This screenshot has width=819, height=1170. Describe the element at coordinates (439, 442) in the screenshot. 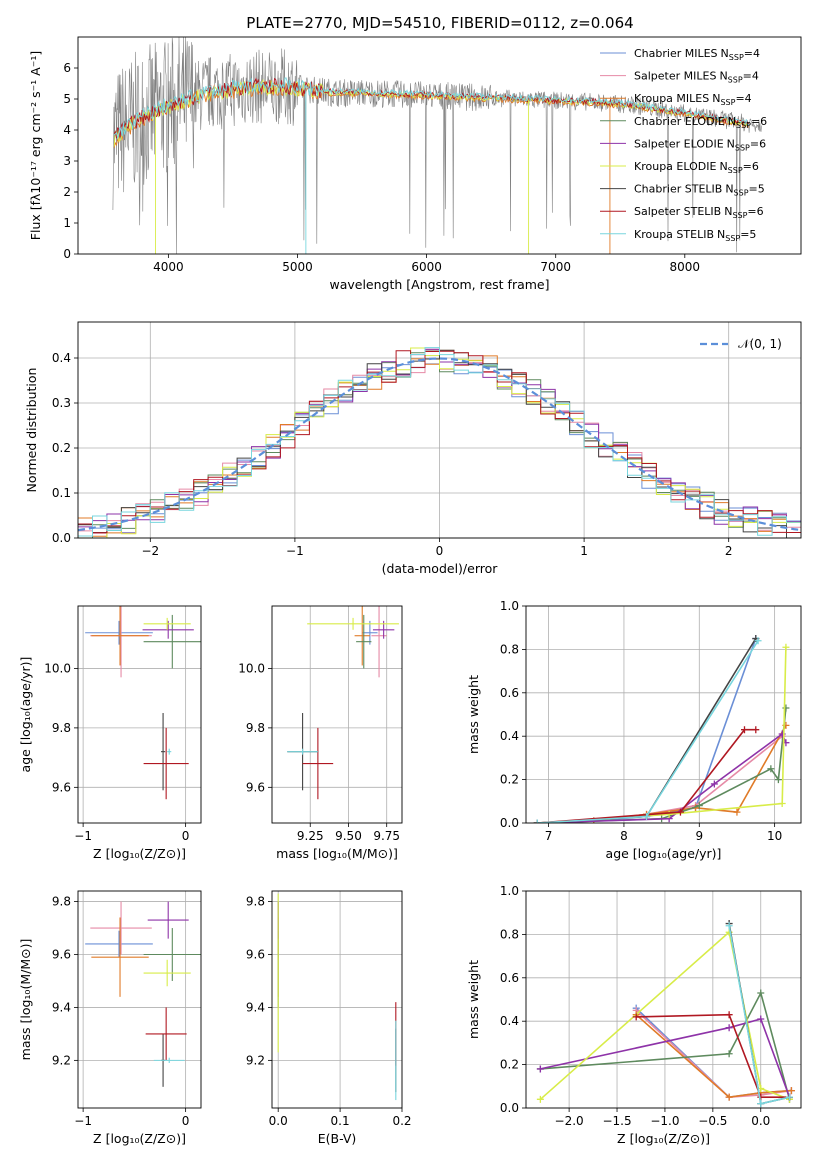

I see `histogram-kroupa_elodie` at that location.